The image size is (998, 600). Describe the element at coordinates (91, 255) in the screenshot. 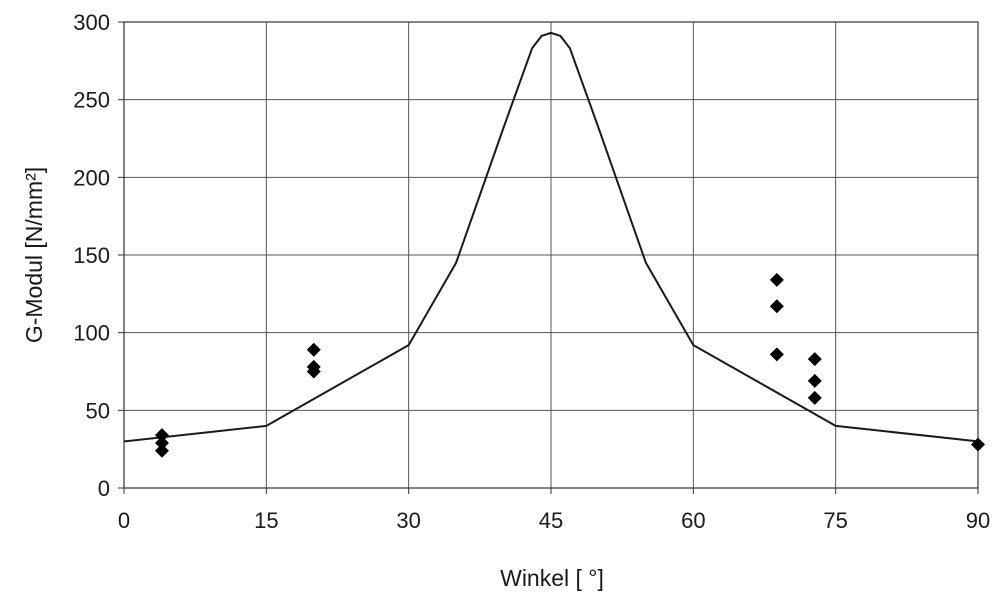

I see `y-tick-label: 150` at that location.